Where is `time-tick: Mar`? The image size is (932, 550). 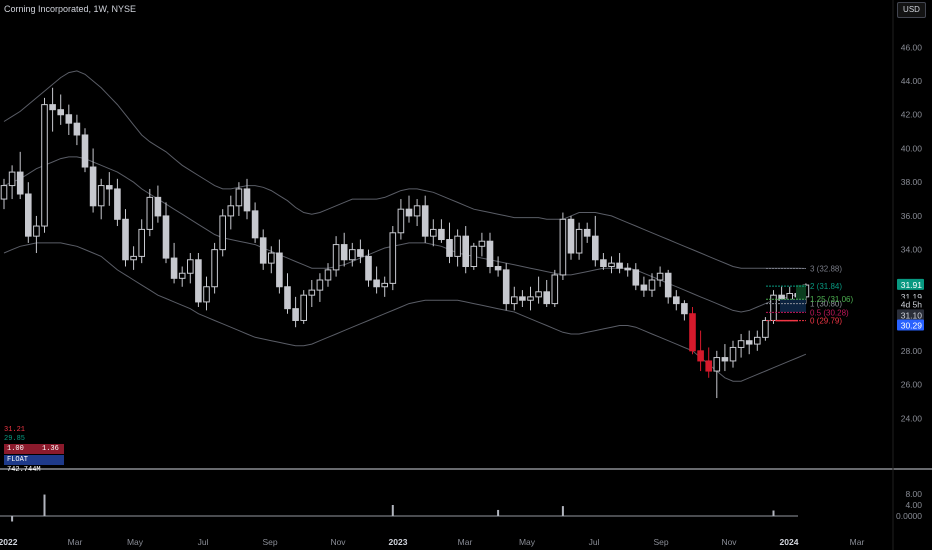
time-tick: Mar is located at coordinates (857, 542).